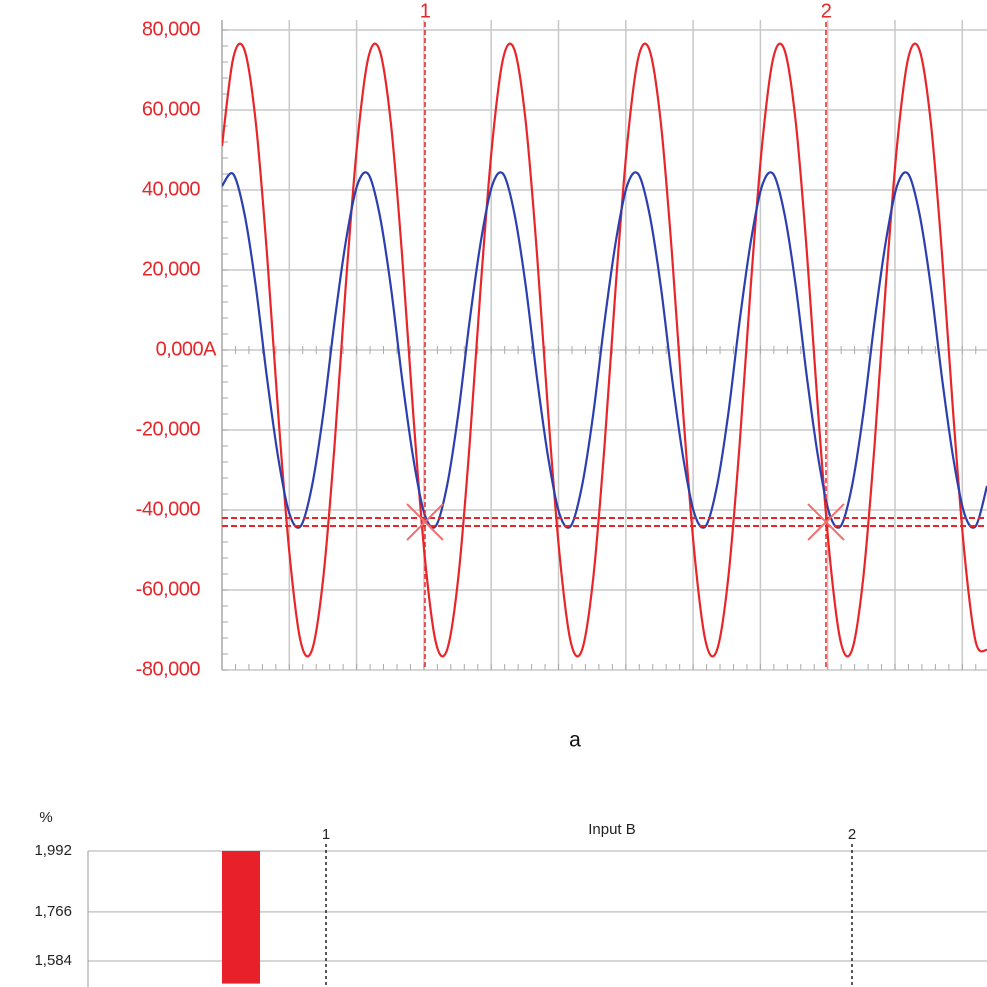 The width and height of the screenshot is (987, 987). I want to click on bar, so click(241, 917).